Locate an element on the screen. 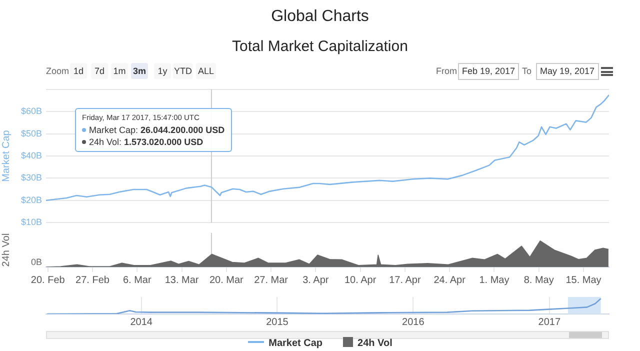 Image resolution: width=640 pixels, height=351 pixels. x-tick-label: 27. Mar is located at coordinates (271, 280).